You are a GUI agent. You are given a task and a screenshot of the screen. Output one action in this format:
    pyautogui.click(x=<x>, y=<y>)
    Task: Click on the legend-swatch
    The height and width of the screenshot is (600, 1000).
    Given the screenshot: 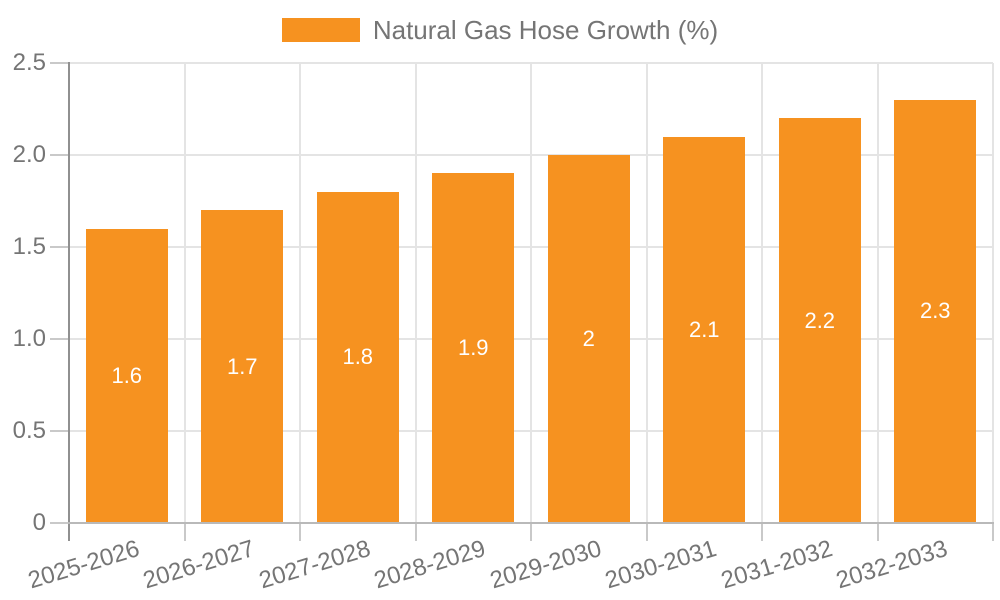 What is the action you would take?
    pyautogui.click(x=320, y=30)
    